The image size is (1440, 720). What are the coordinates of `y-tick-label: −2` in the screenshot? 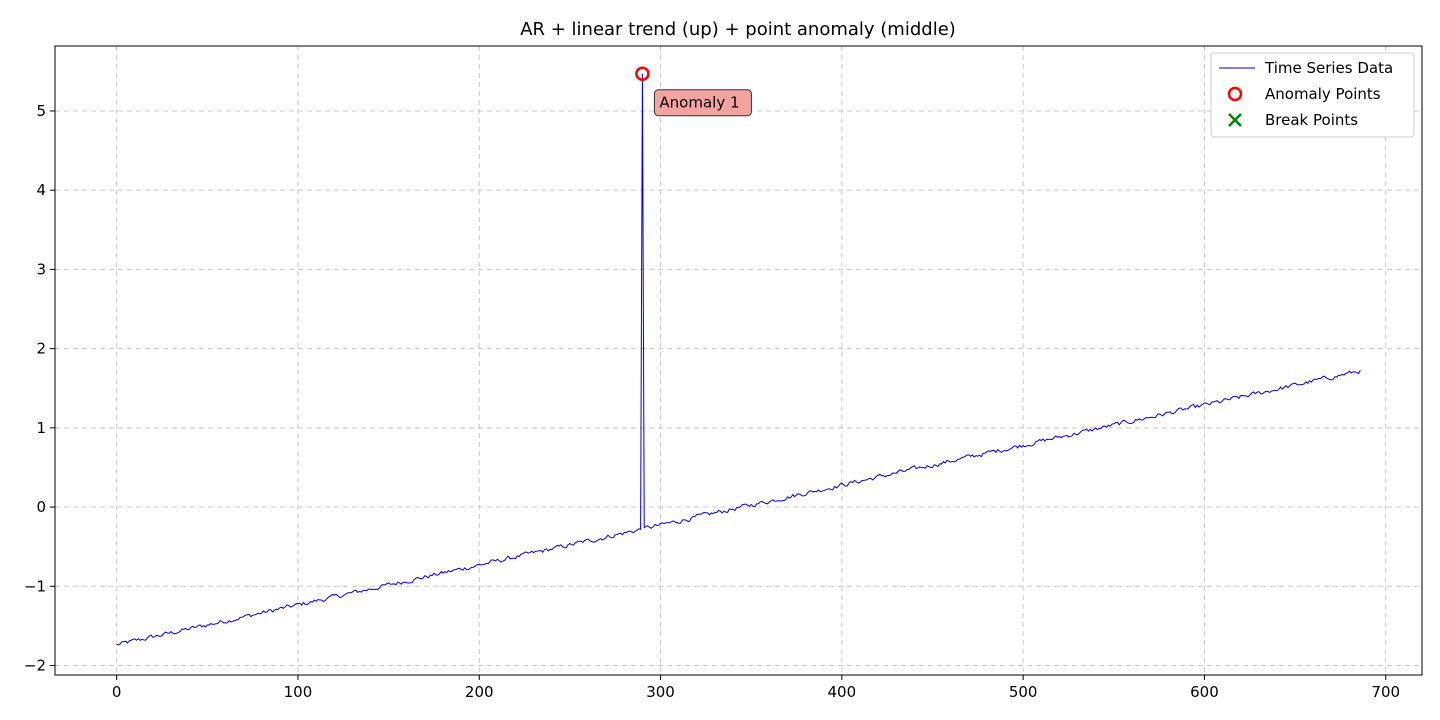 It's located at (35, 665).